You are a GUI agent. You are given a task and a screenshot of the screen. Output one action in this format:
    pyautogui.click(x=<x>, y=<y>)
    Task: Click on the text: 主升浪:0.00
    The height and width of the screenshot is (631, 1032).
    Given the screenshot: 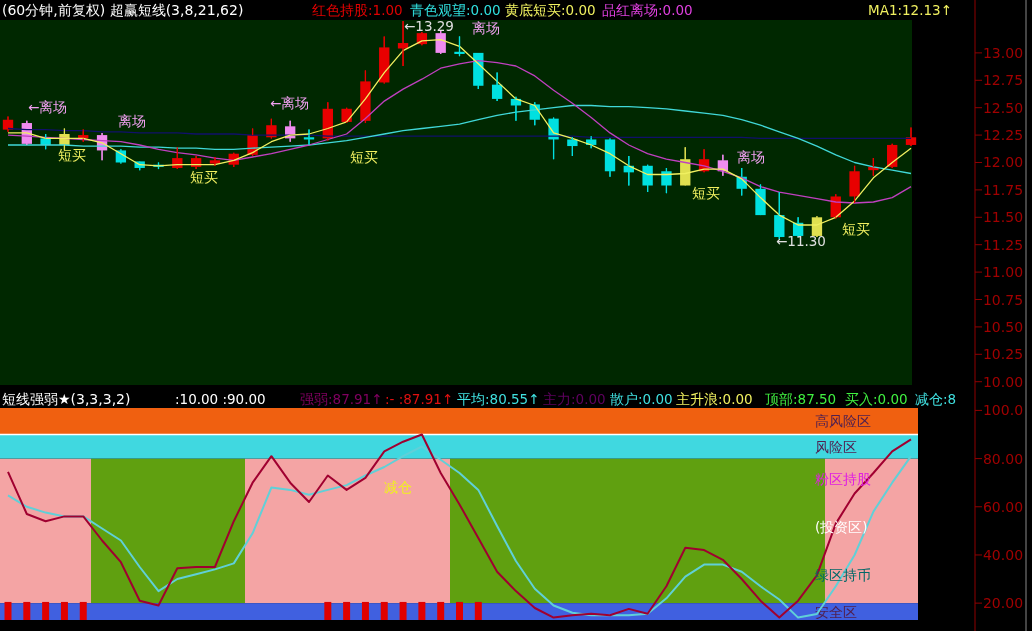 What is the action you would take?
    pyautogui.click(x=714, y=399)
    